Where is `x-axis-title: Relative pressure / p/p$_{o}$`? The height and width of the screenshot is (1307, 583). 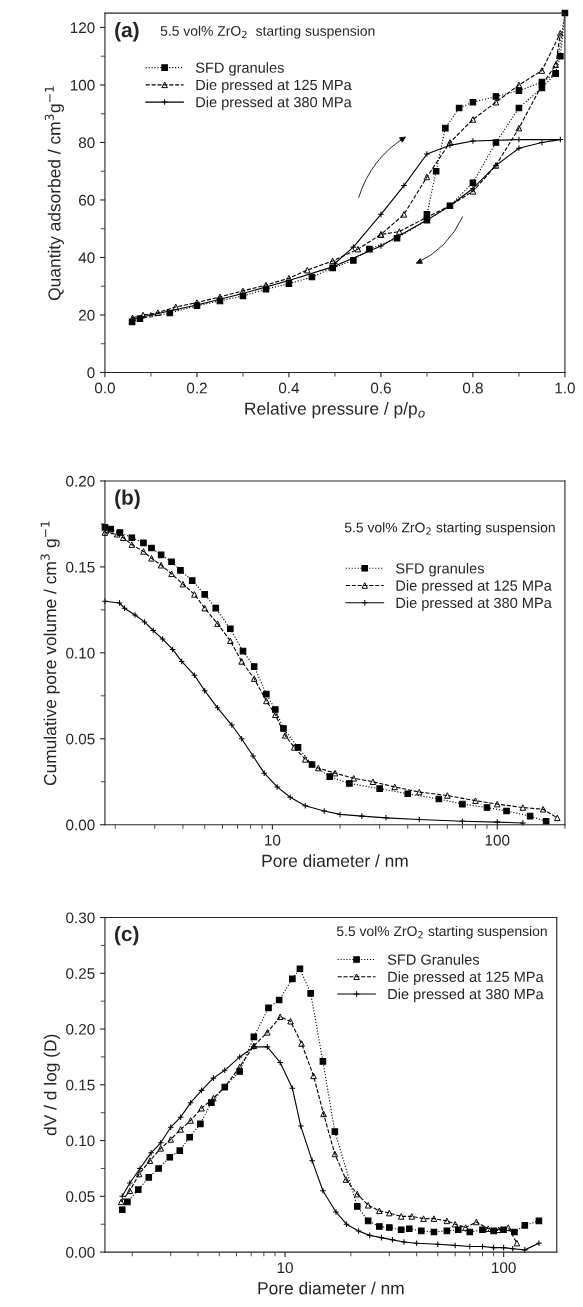
x-axis-title: Relative pressure / p/p$_{o}$ is located at coordinates (335, 410).